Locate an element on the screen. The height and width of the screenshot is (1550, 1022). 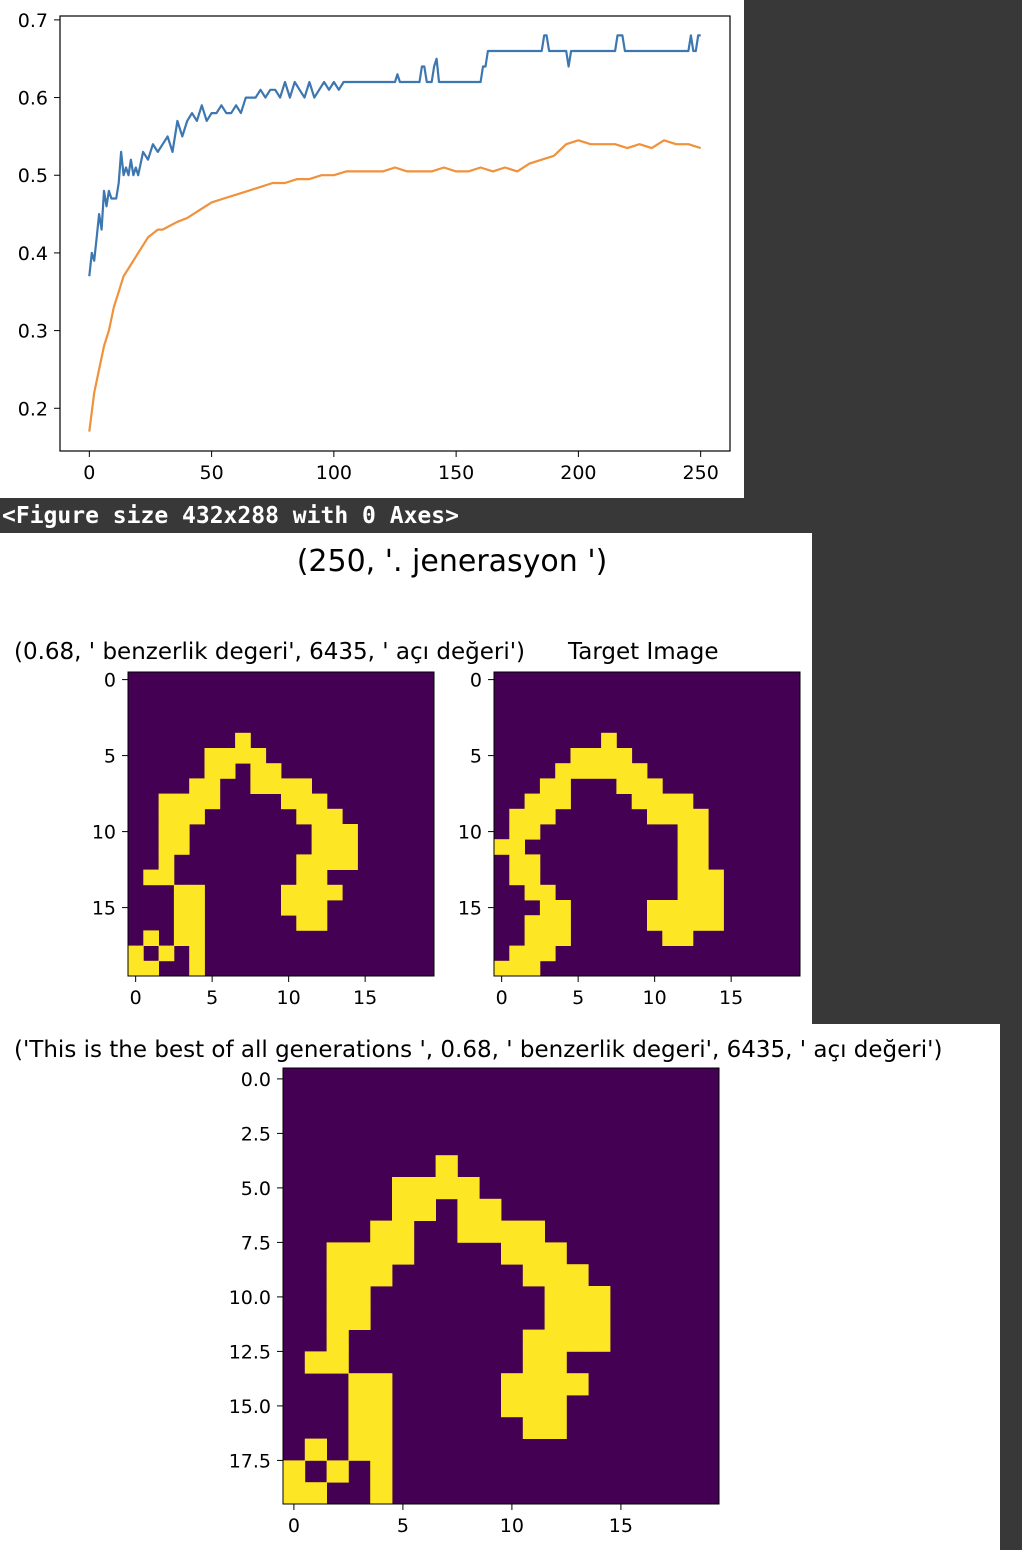
x-tick-label: 10 is located at coordinates (289, 998).